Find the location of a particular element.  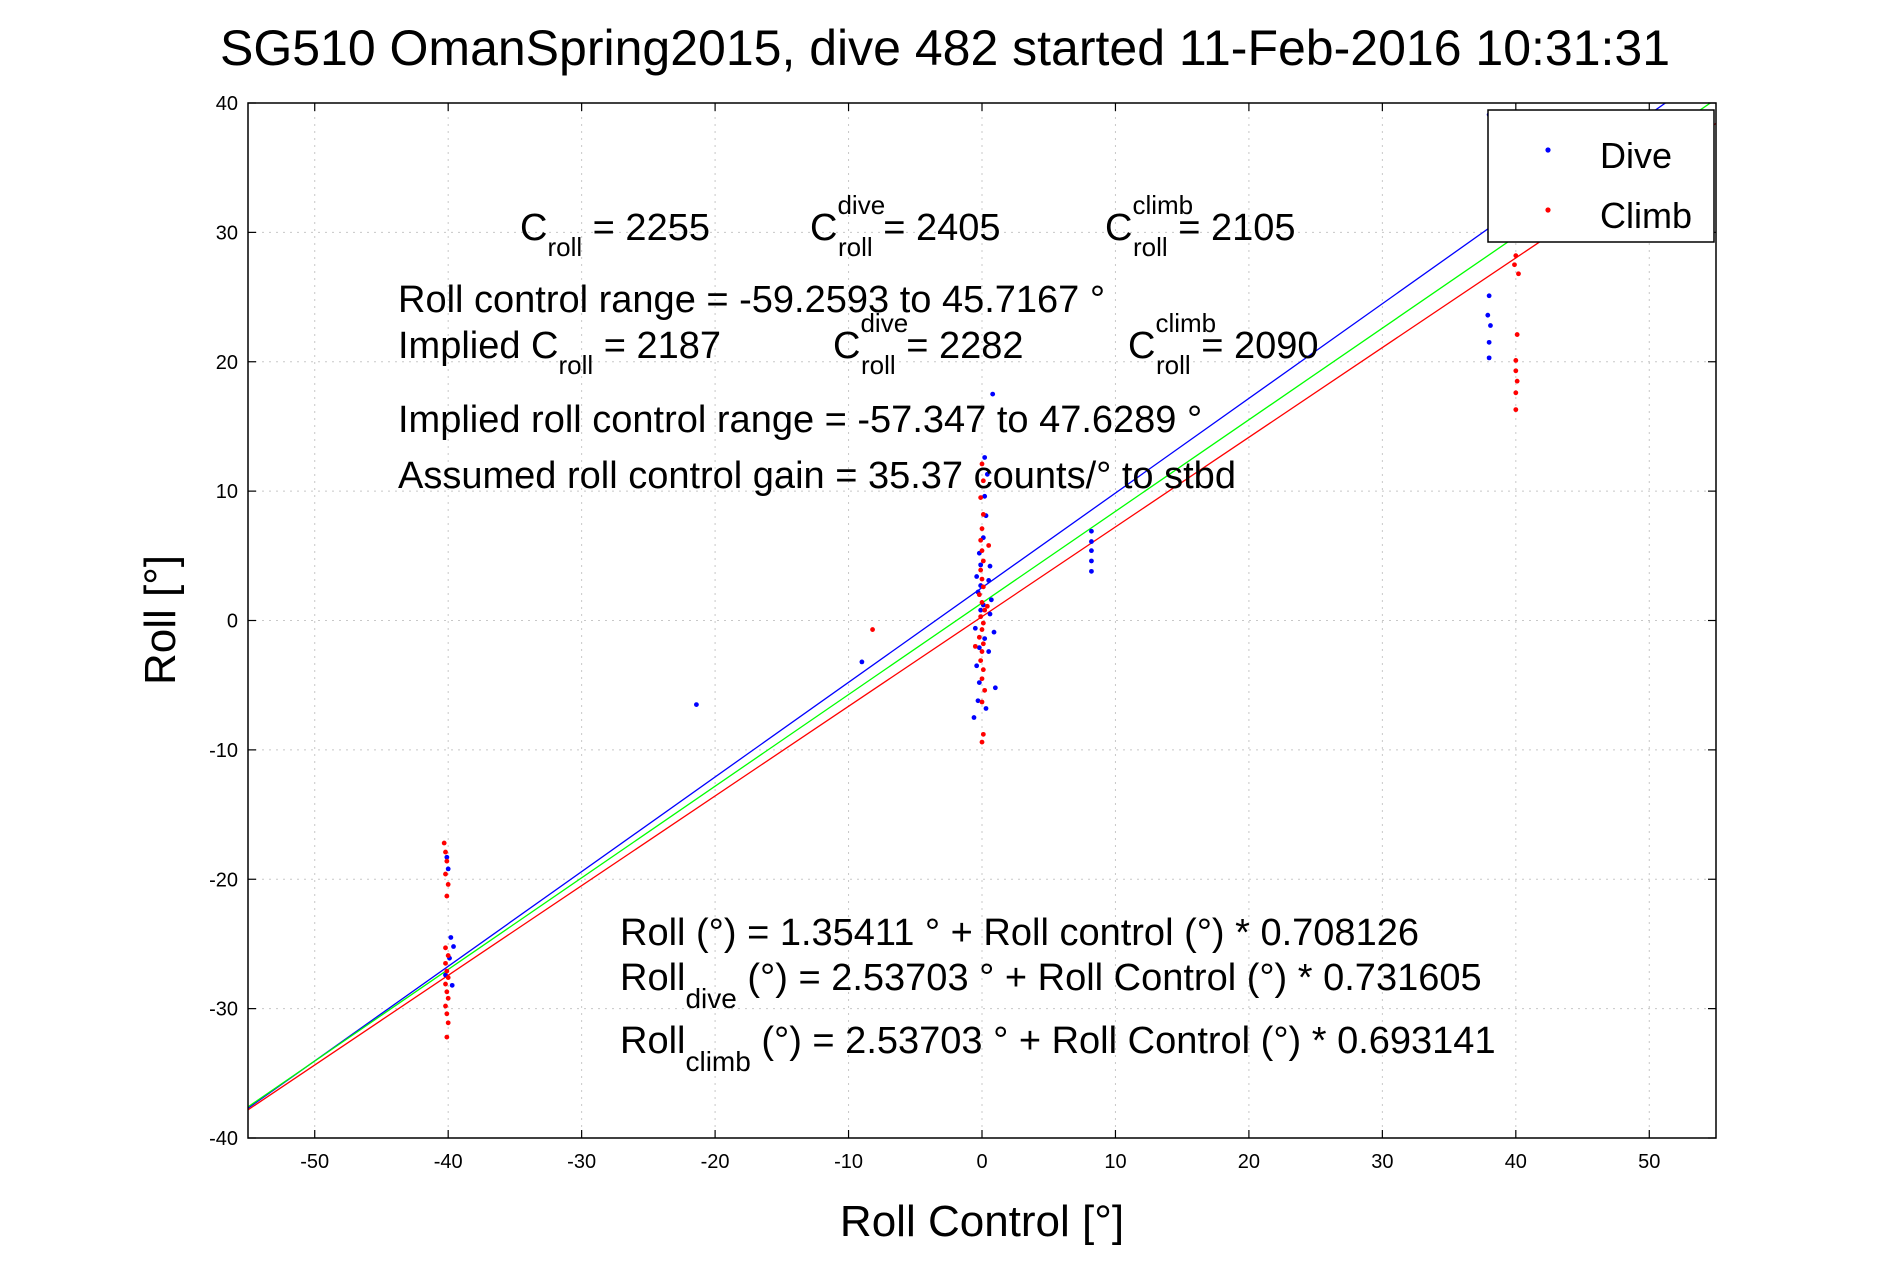

annot-implied-c-roll: Implied Croll = 2187 is located at coordinates (559, 352).